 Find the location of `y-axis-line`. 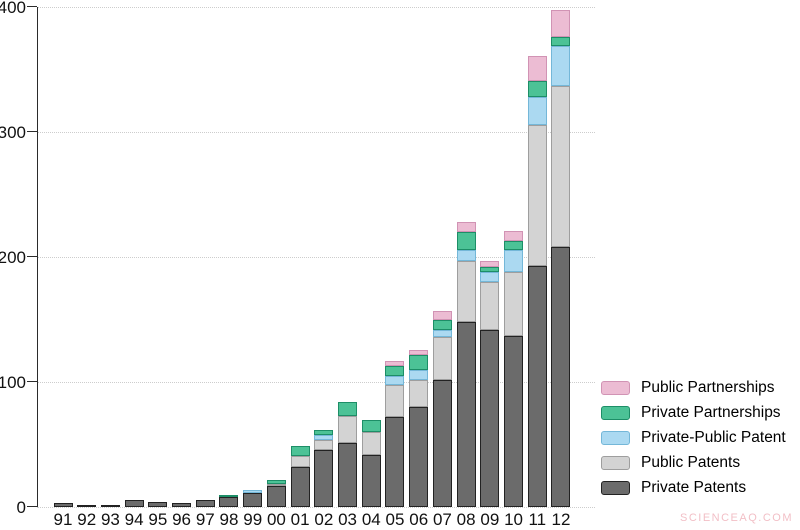

y-axis-line is located at coordinates (37, 257).